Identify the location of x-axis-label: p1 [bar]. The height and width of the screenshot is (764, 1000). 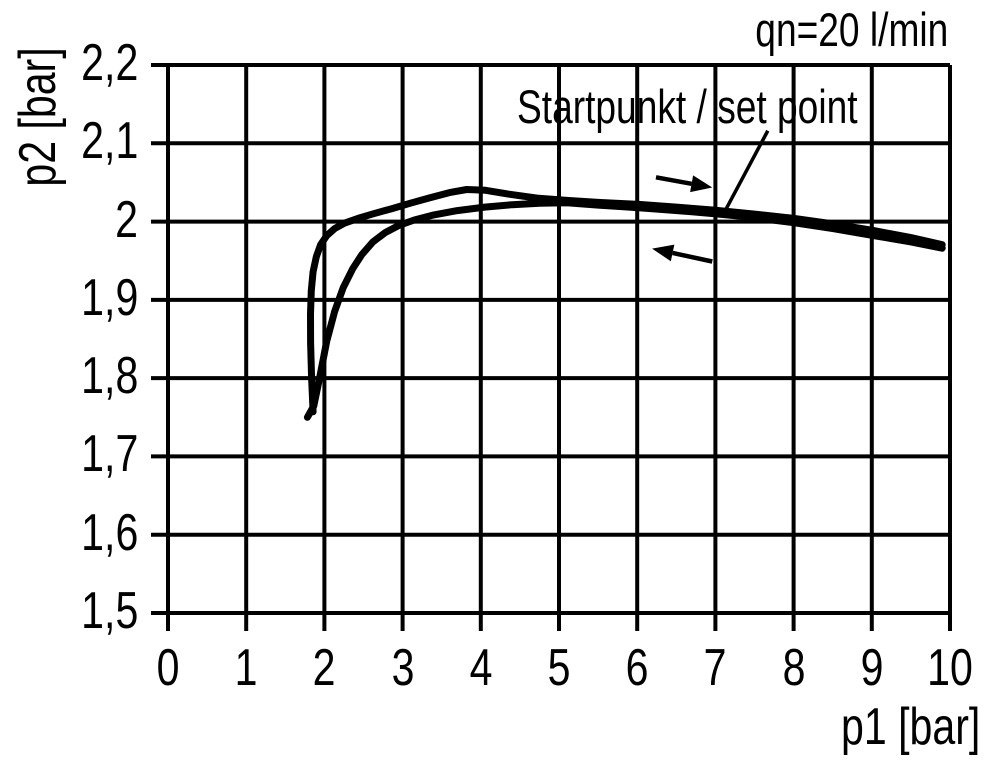
(910, 727).